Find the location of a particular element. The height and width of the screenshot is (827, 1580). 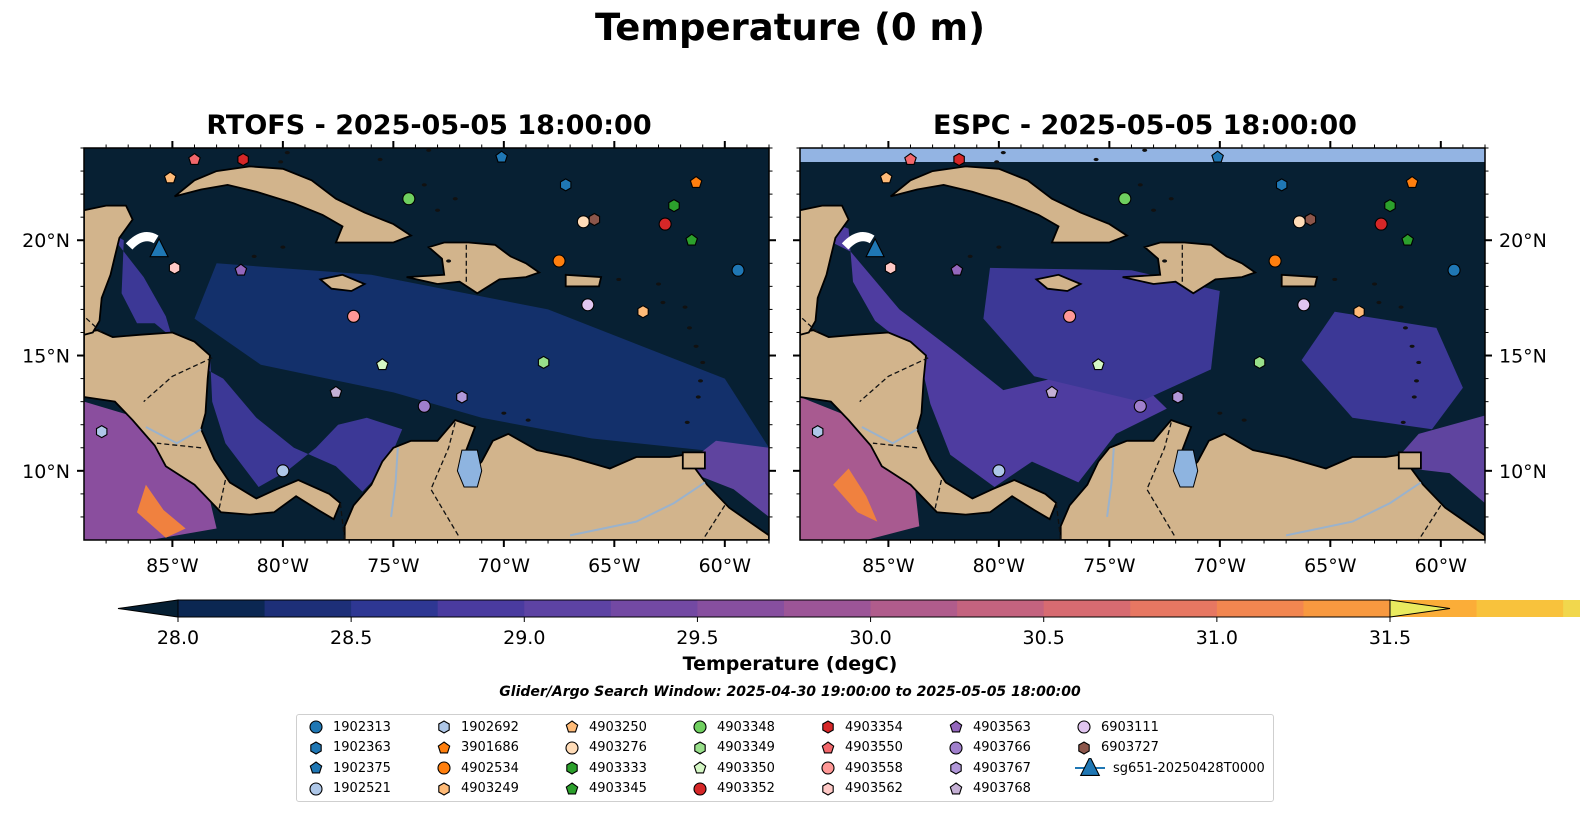

legend-label: 1902363 is located at coordinates (362, 747).